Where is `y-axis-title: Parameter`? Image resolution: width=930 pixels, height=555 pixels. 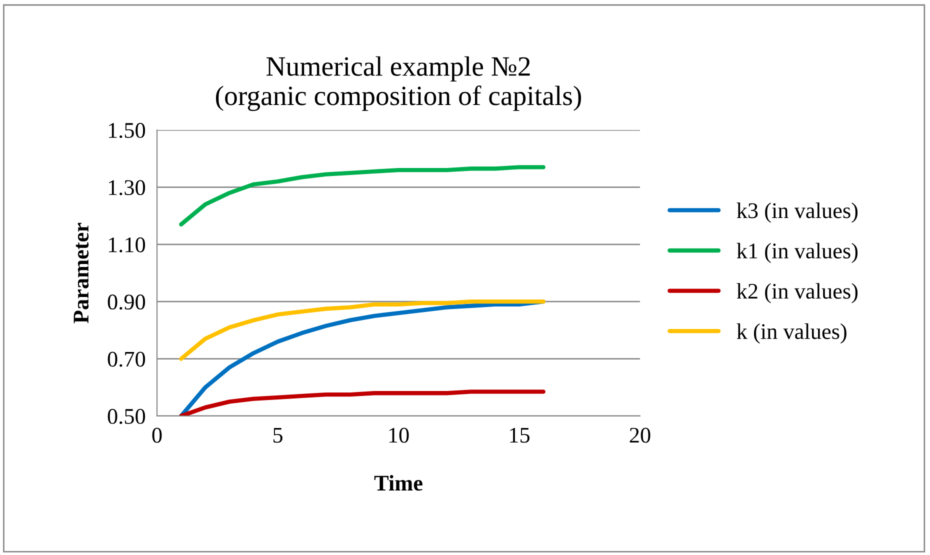 y-axis-title: Parameter is located at coordinates (81, 273).